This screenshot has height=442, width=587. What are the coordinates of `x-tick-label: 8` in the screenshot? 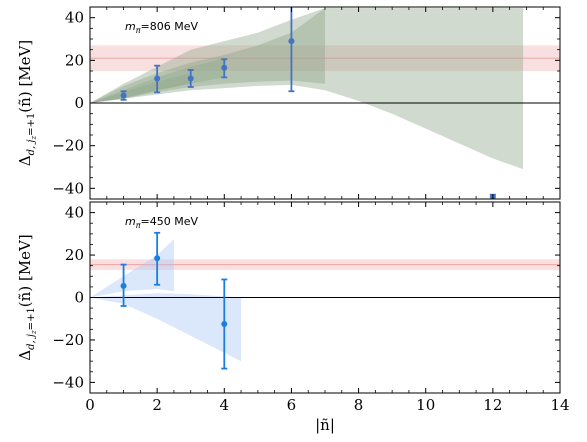 It's located at (359, 405).